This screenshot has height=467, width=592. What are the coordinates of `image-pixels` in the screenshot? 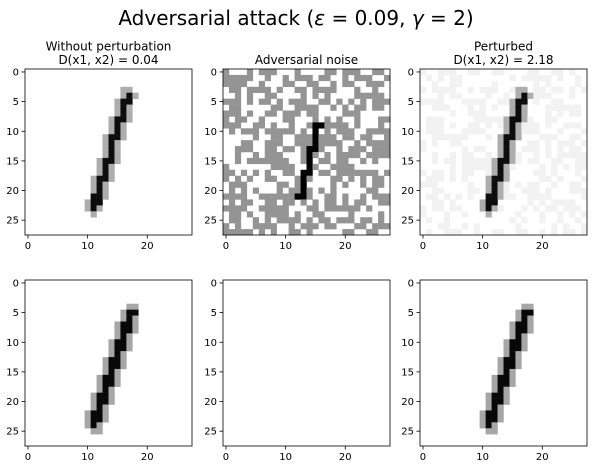 It's located at (504, 152).